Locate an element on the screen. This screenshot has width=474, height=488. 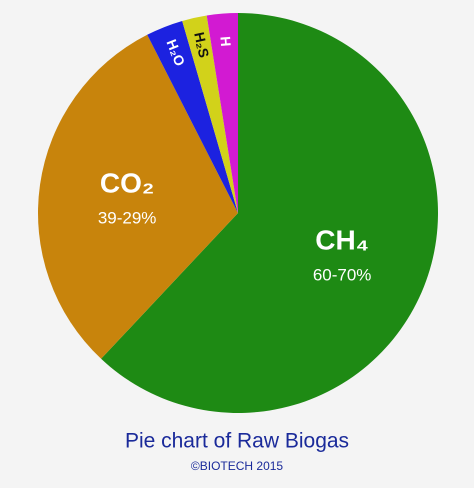
value-label: 60-70% is located at coordinates (342, 275).